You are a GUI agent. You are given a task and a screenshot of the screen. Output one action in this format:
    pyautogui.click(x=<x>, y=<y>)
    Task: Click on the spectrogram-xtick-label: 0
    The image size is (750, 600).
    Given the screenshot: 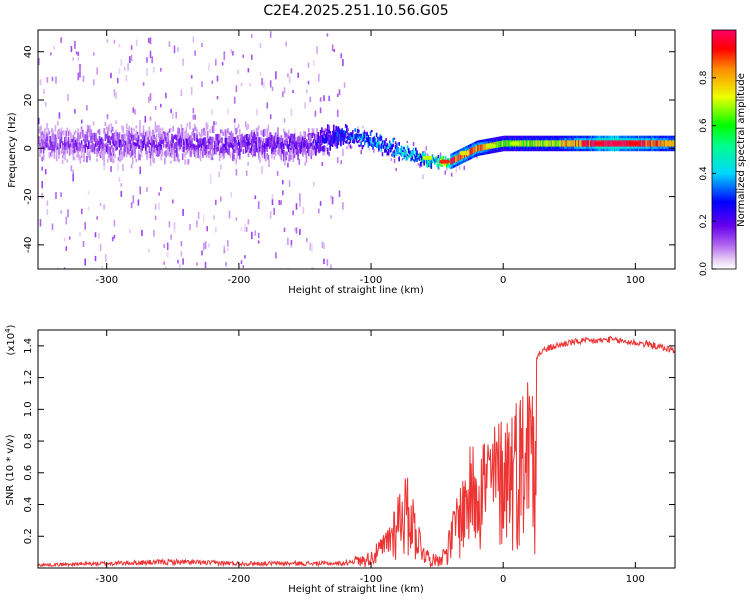 What is the action you would take?
    pyautogui.click(x=503, y=280)
    